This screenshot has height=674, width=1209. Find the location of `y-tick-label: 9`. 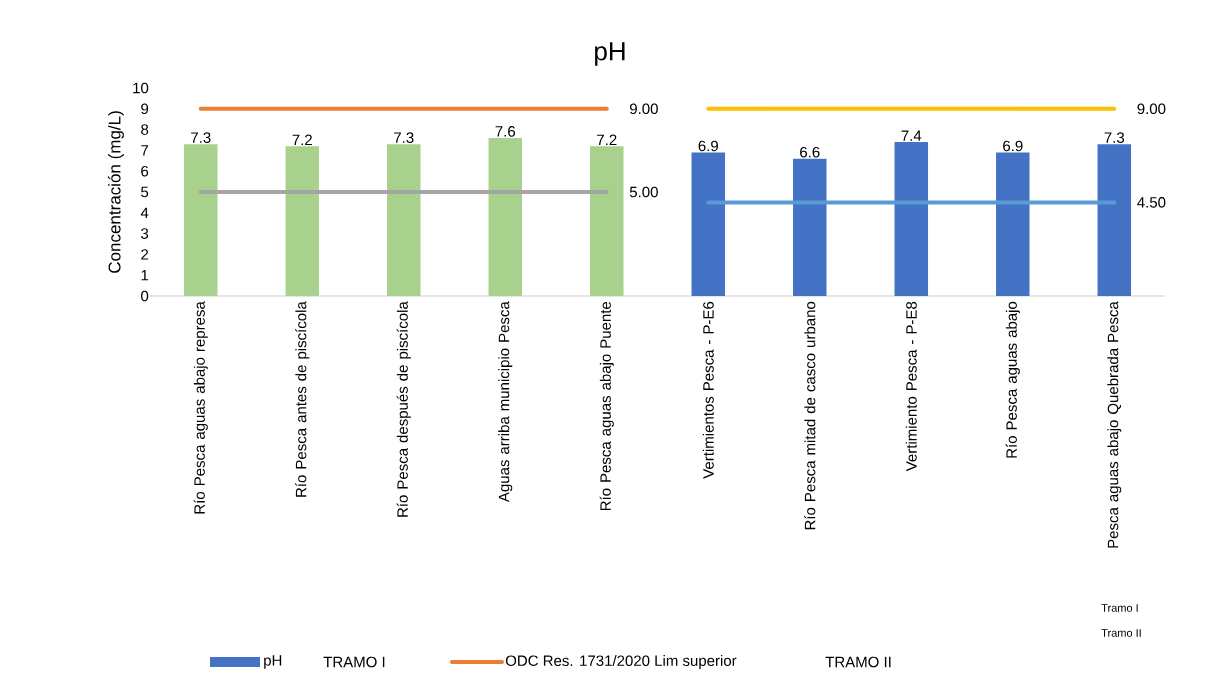

y-tick-label: 9 is located at coordinates (145, 109).